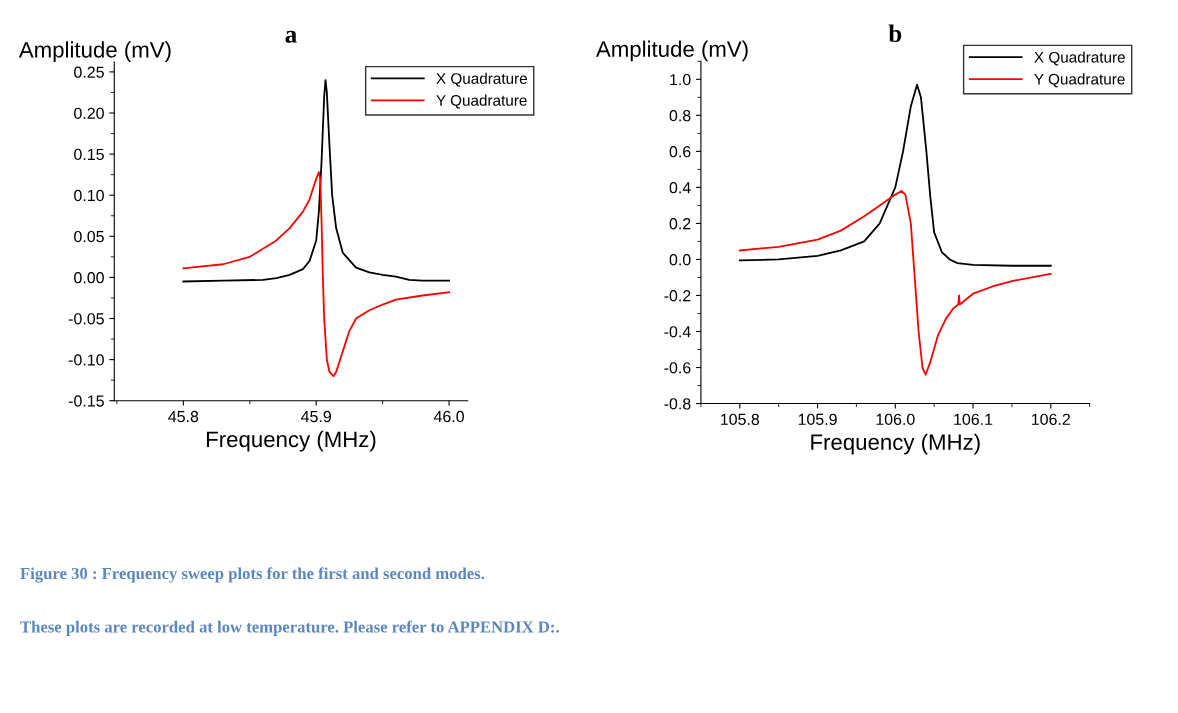 This screenshot has width=1178, height=713. Describe the element at coordinates (291, 36) in the screenshot. I see `chart-title: a` at that location.